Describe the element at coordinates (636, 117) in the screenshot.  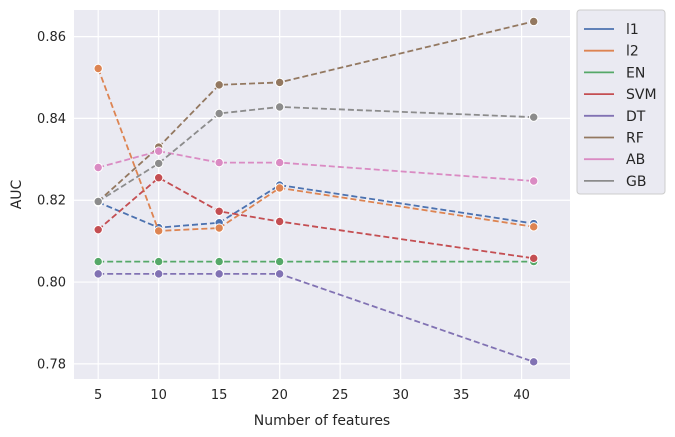
I see `legend-label: DT` at that location.